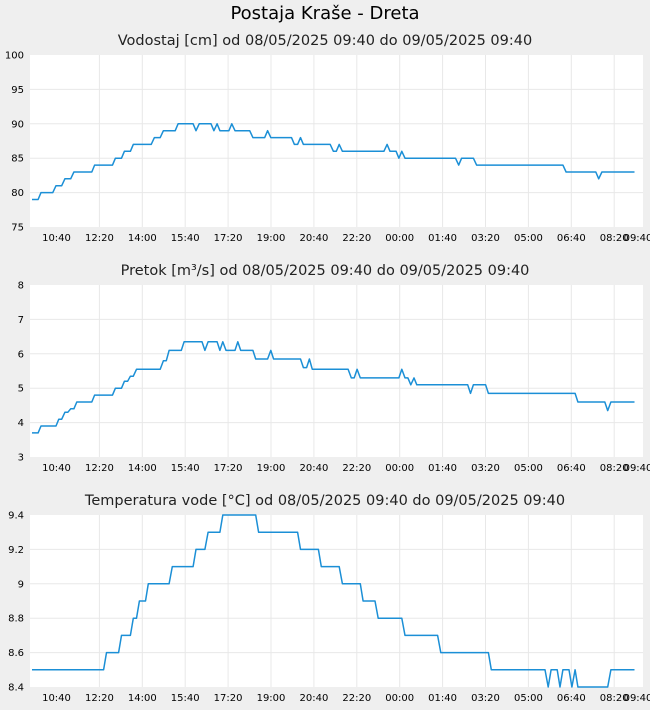  What do you see at coordinates (442, 468) in the screenshot?
I see `pretok-x-tick-label: 01:40` at bounding box center [442, 468].